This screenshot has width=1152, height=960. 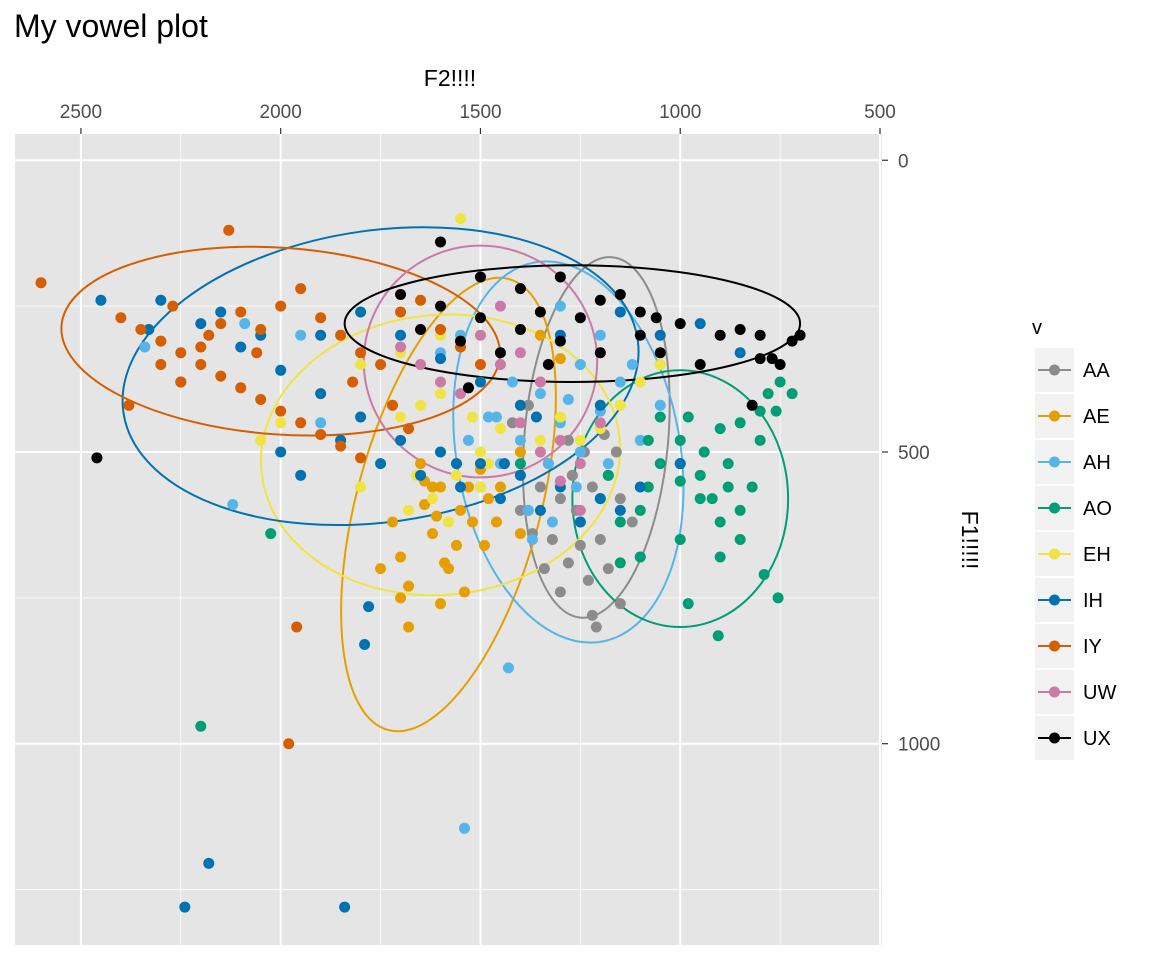 What do you see at coordinates (914, 453) in the screenshot?
I see `y-tick-label: 500` at bounding box center [914, 453].